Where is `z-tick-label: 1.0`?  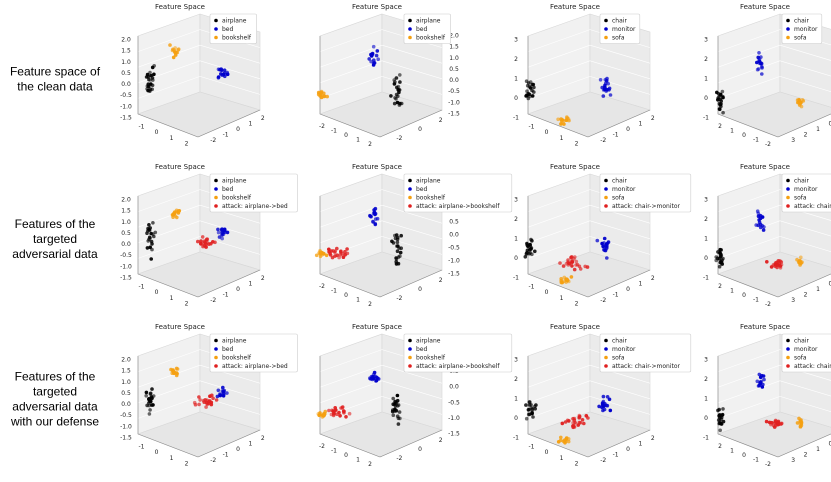 z-tick-label: 1.0 is located at coordinates (126, 62).